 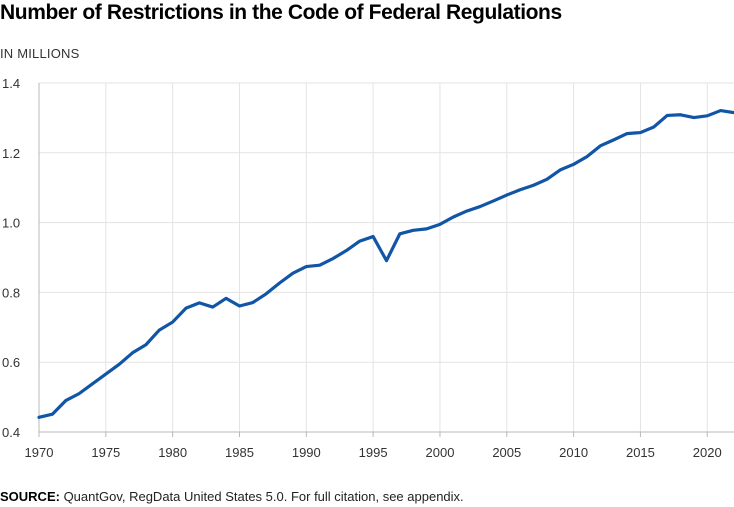 I want to click on x-tick-label: 1990, so click(x=306, y=452).